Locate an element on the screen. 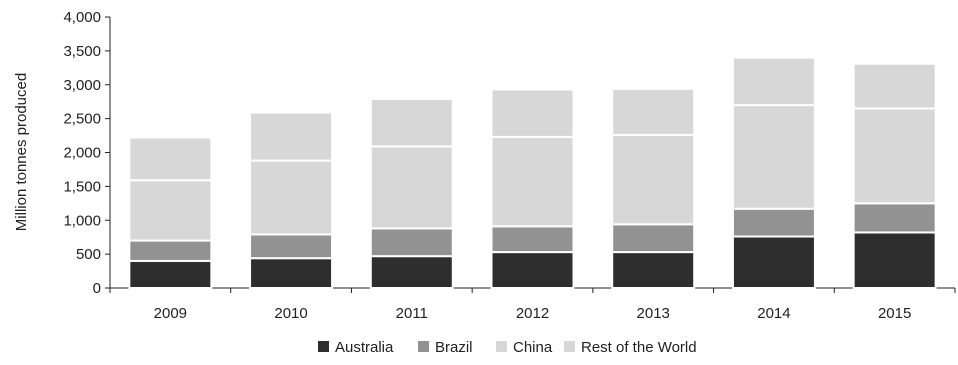  y-tick-label: 1,000 is located at coordinates (82, 220).